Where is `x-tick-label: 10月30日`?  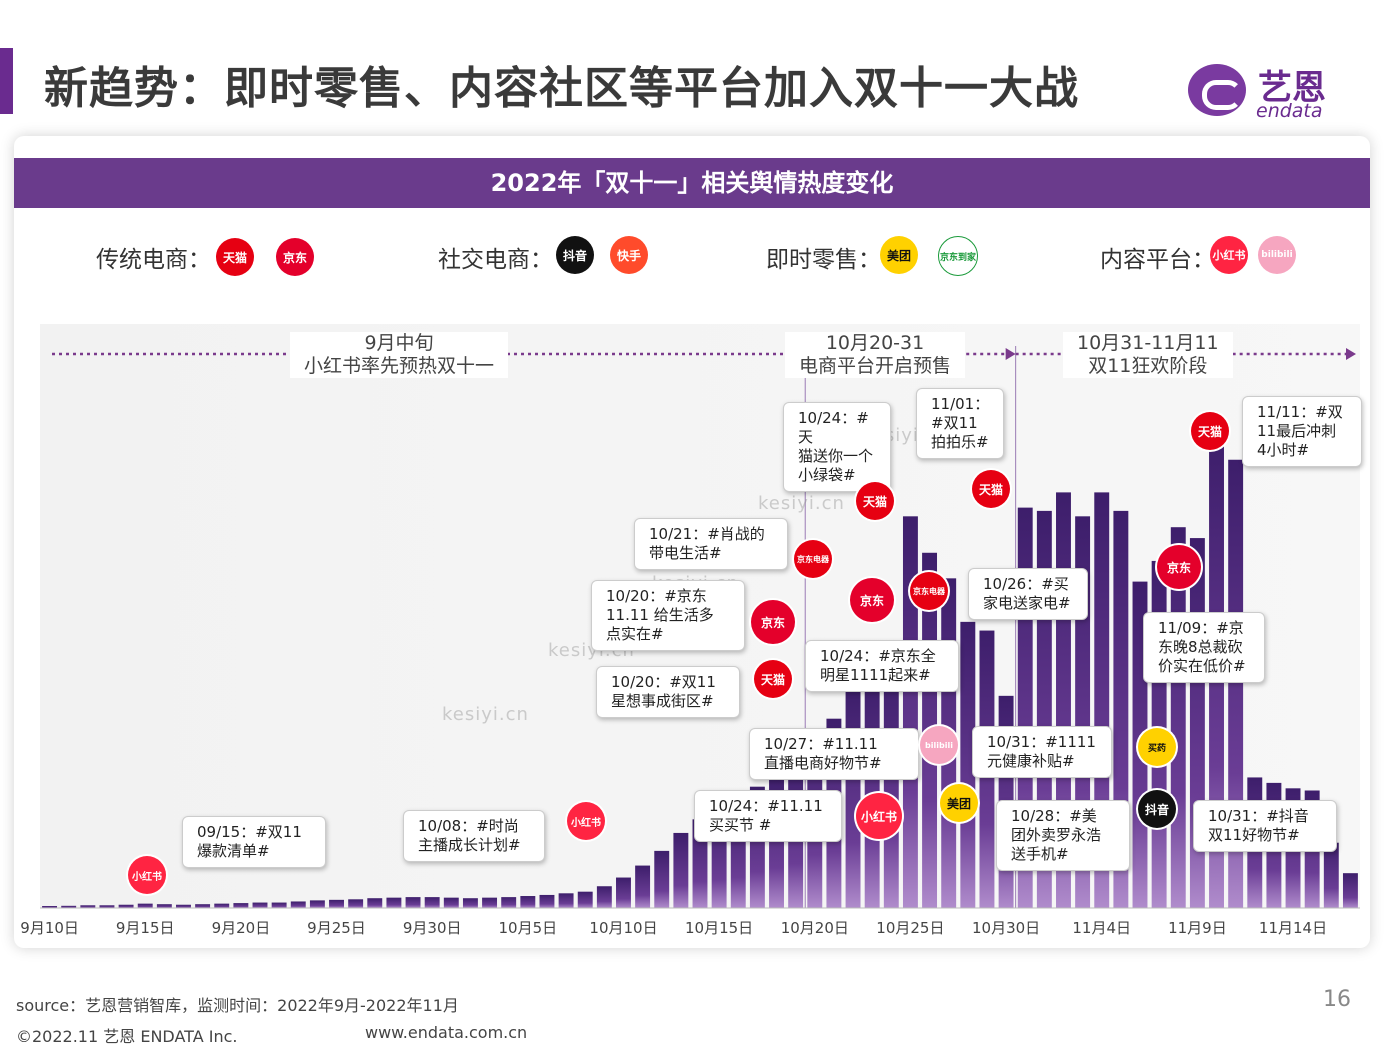
x-tick-label: 10月30日 is located at coordinates (1006, 928).